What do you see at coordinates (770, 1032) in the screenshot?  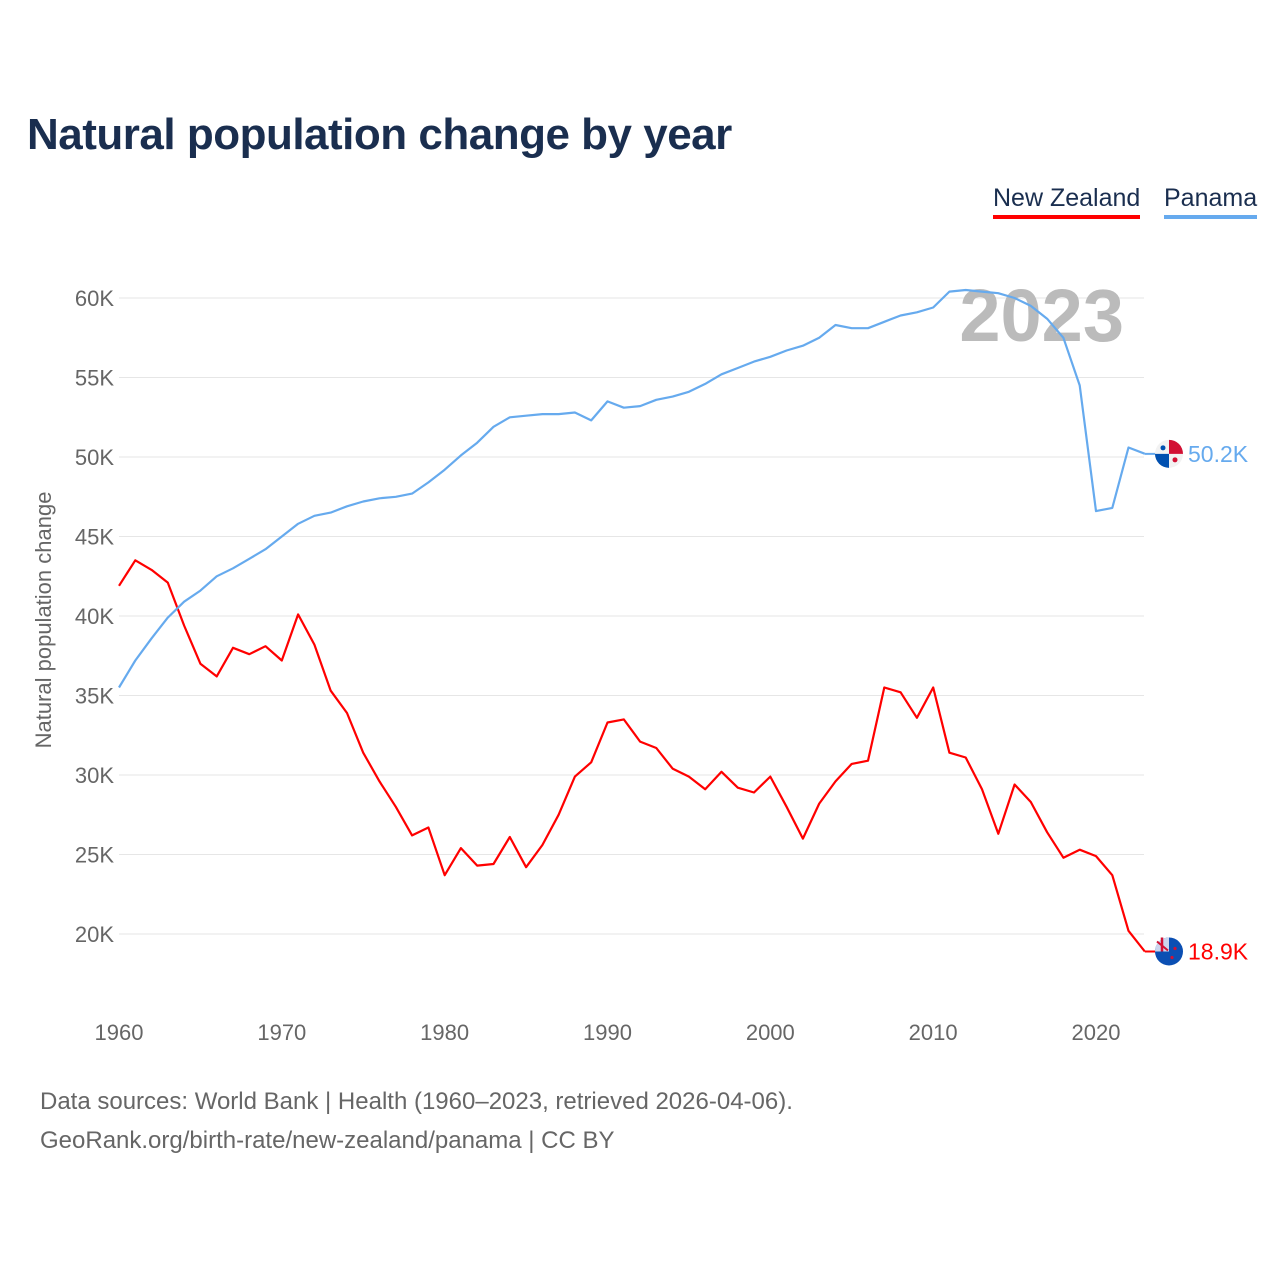 I see `x-tick-label: 2000` at bounding box center [770, 1032].